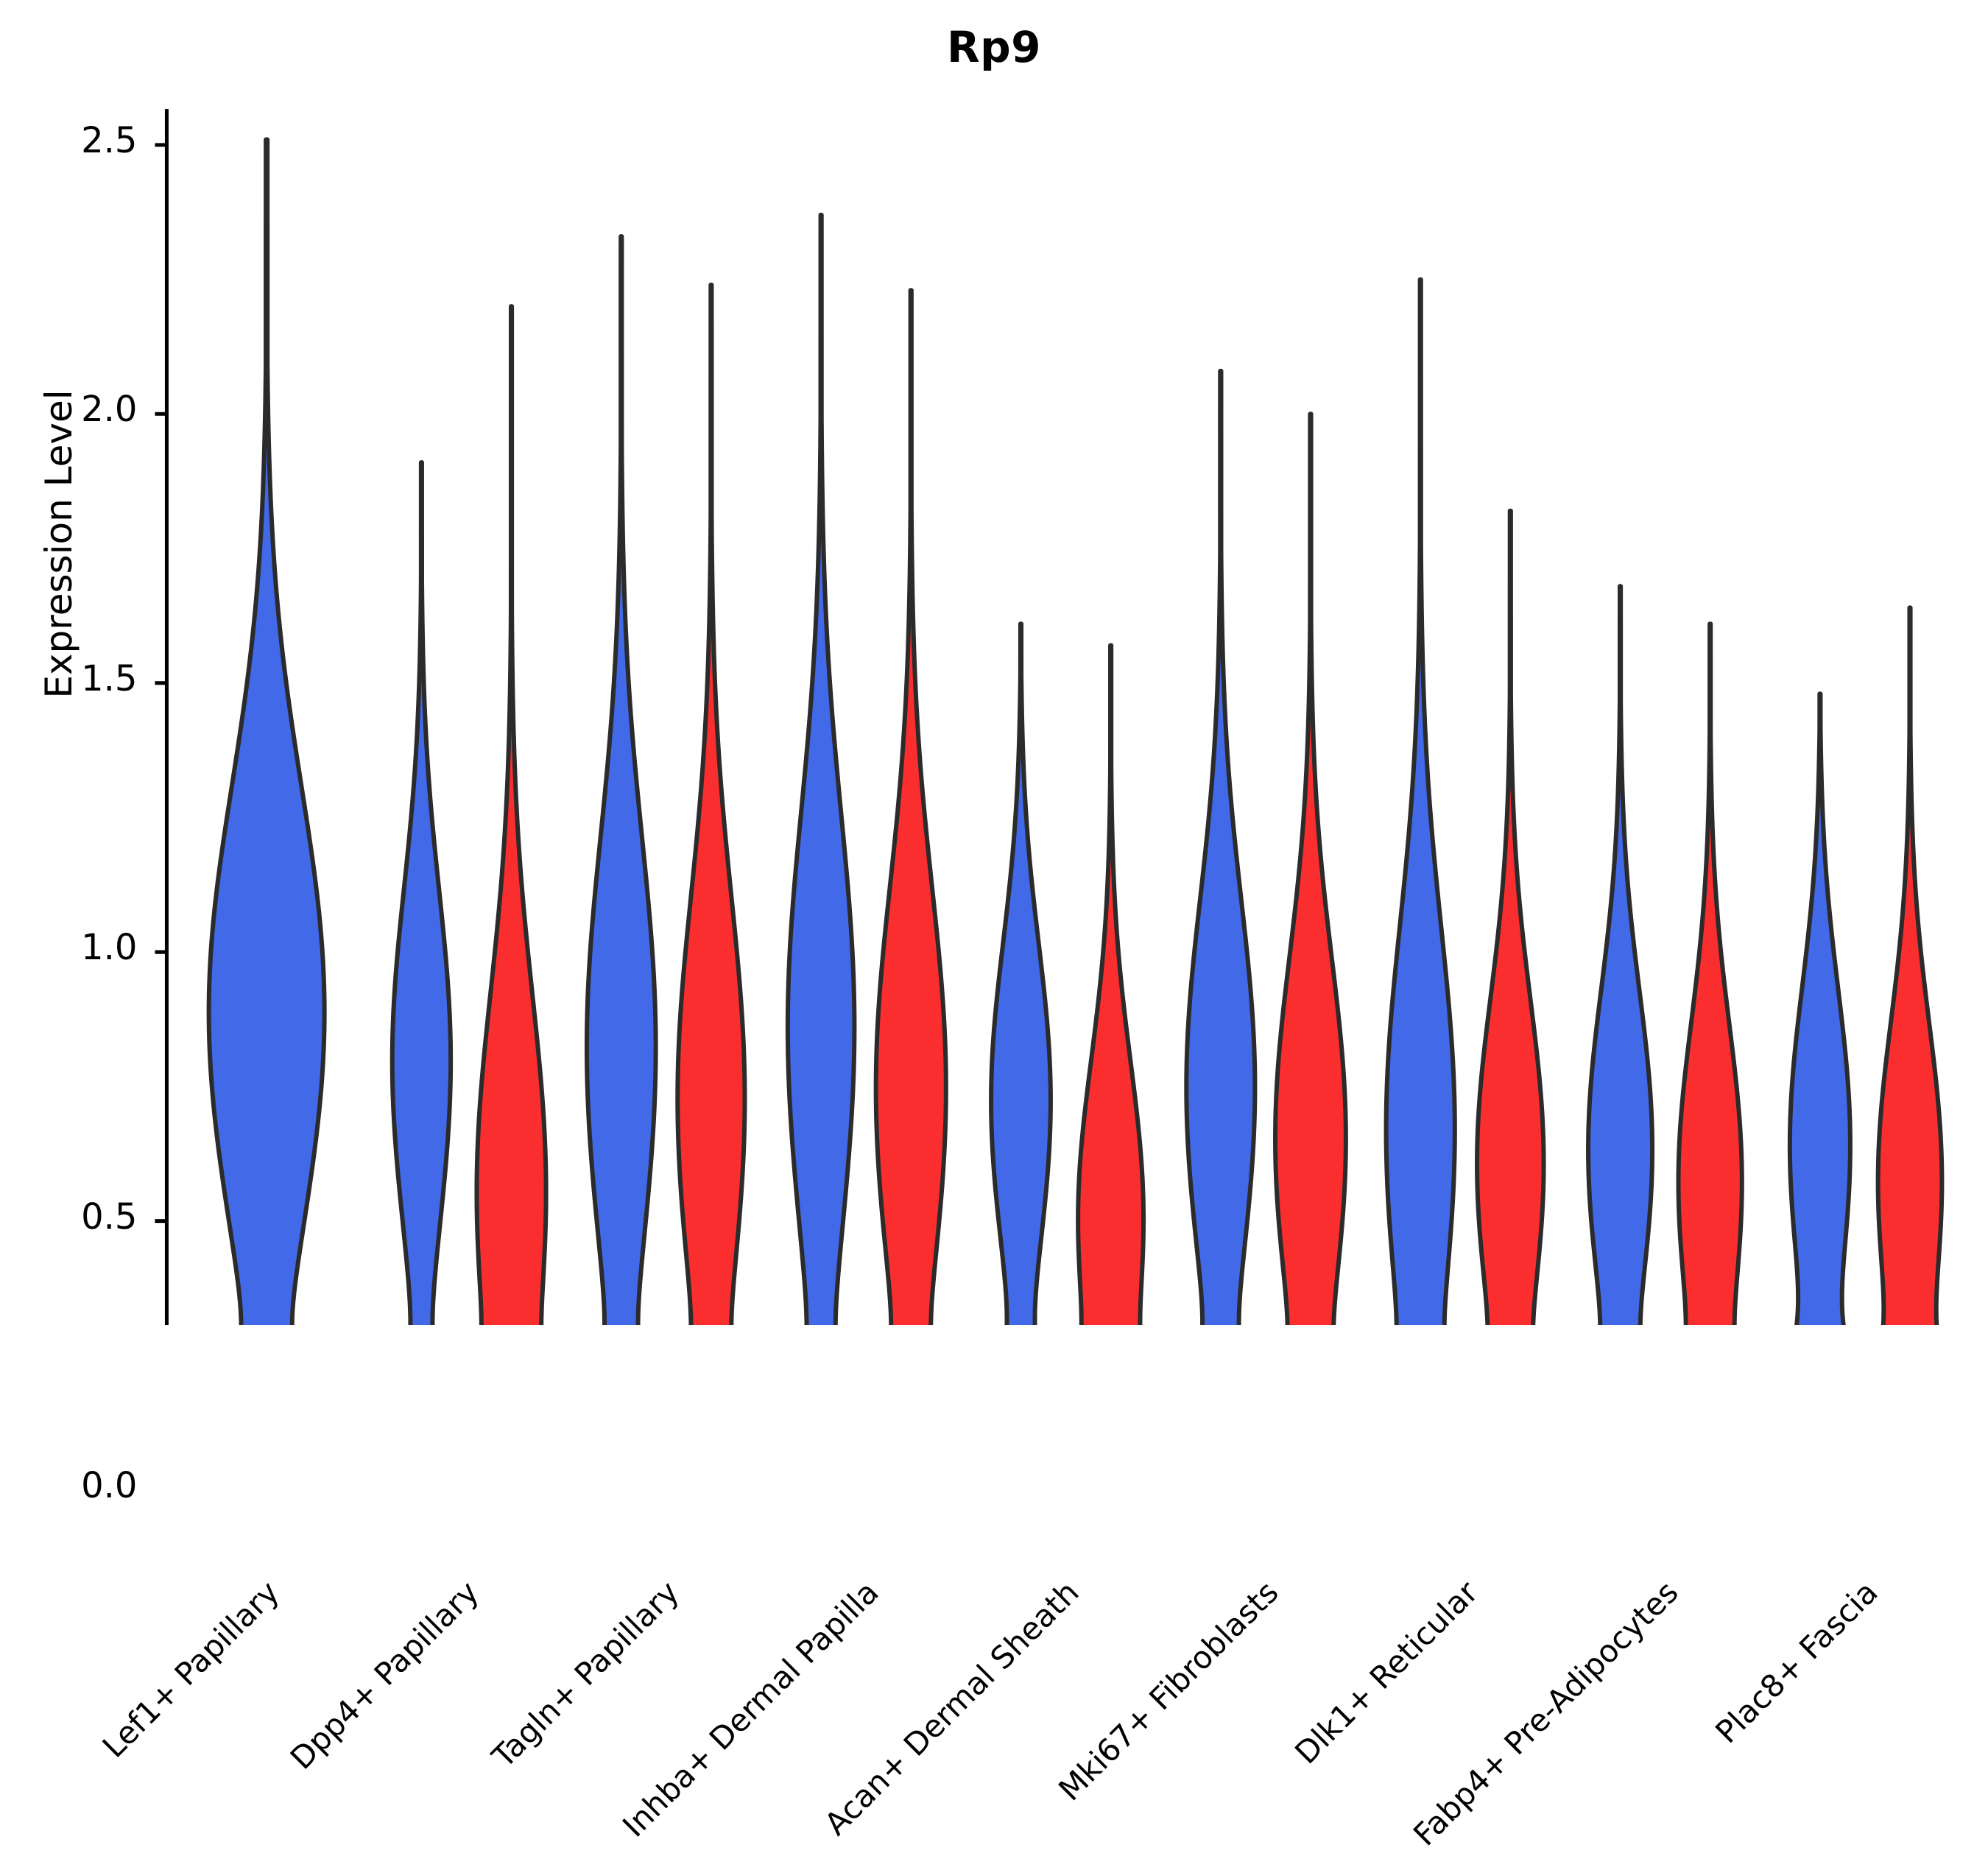 Image resolution: width=1988 pixels, height=1853 pixels. What do you see at coordinates (109, 410) in the screenshot?
I see `y-tick-label: 2.0` at bounding box center [109, 410].